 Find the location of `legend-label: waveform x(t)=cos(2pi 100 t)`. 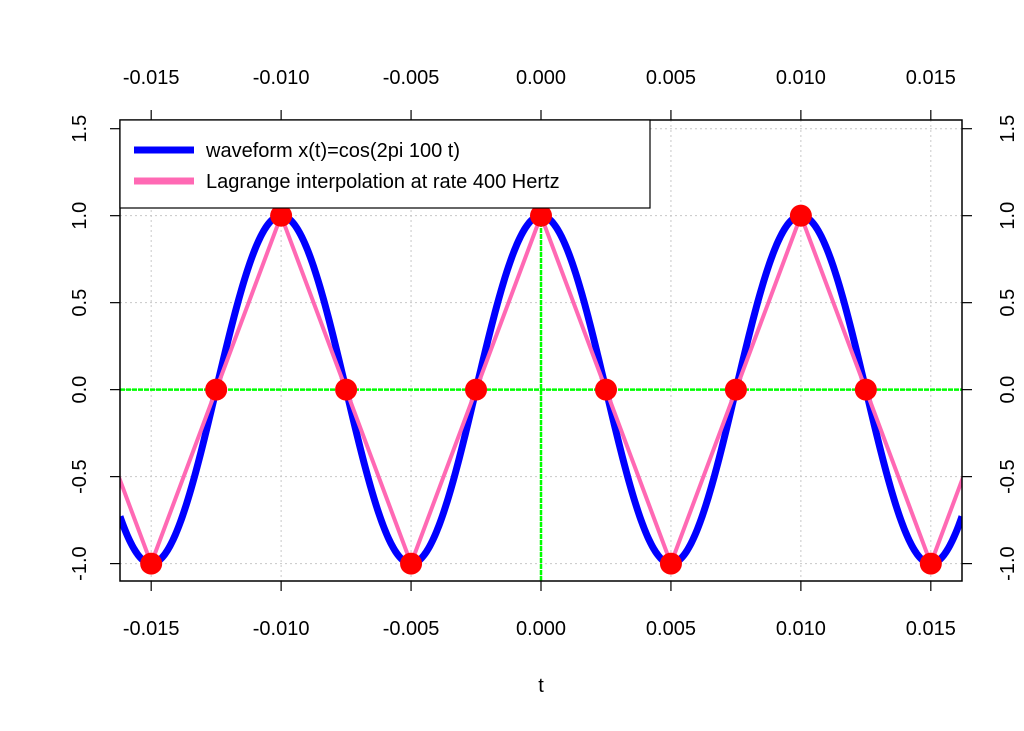

legend-label: waveform x(t)=cos(2pi 100 t) is located at coordinates (332, 151).